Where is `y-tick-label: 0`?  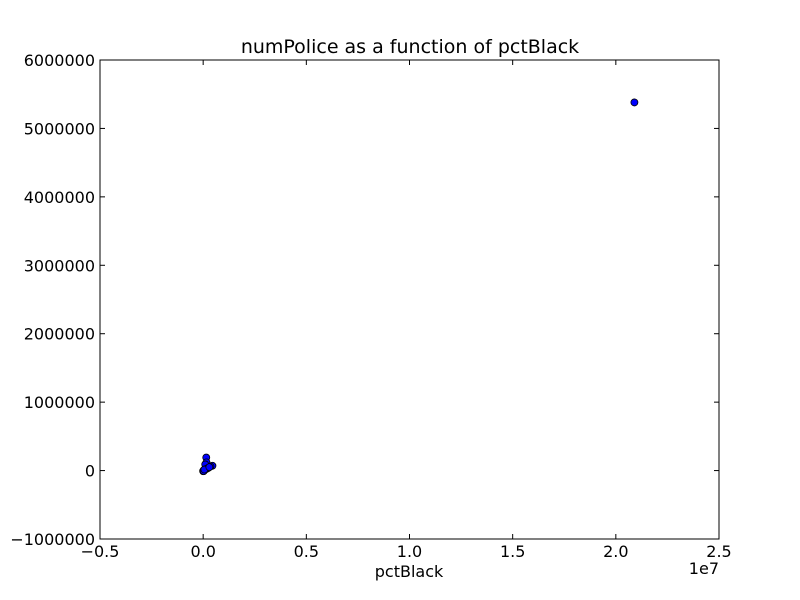 y-tick-label: 0 is located at coordinates (90, 471).